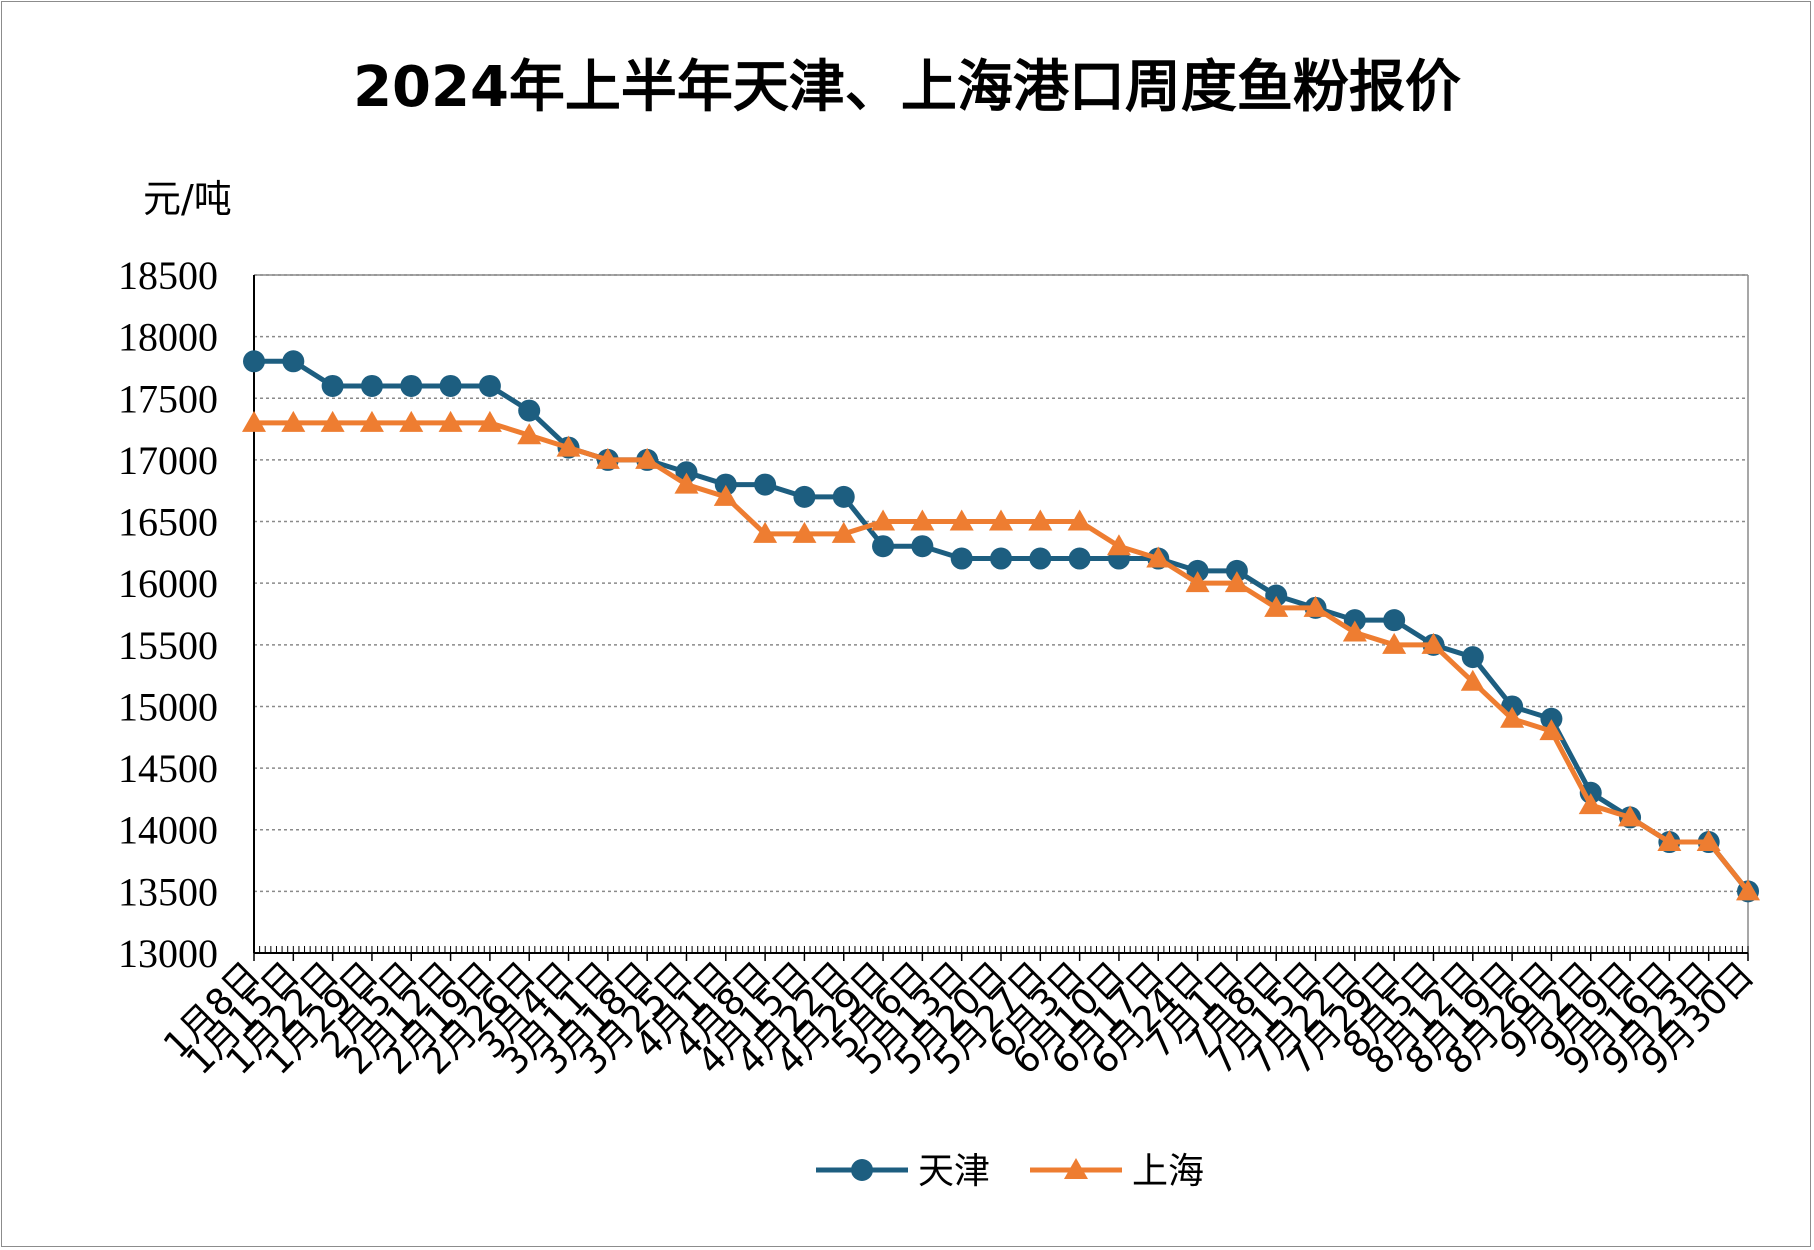  Describe the element at coordinates (168, 583) in the screenshot. I see `y-tick-label: 16000` at that location.